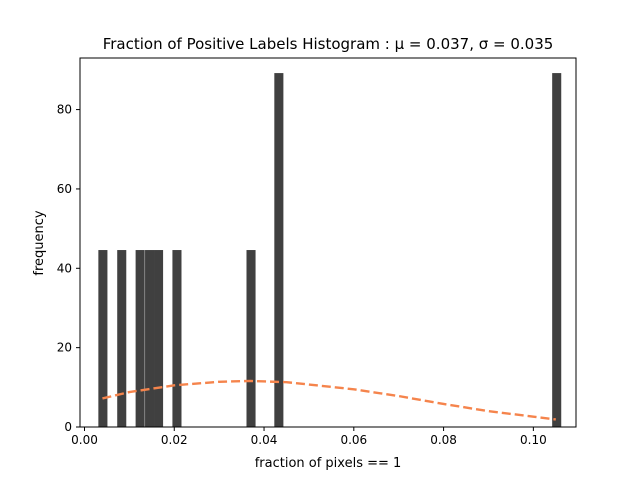 Image resolution: width=640 pixels, height=480 pixels. What do you see at coordinates (353, 440) in the screenshot?
I see `x-tick-label-3: 0.06` at bounding box center [353, 440].